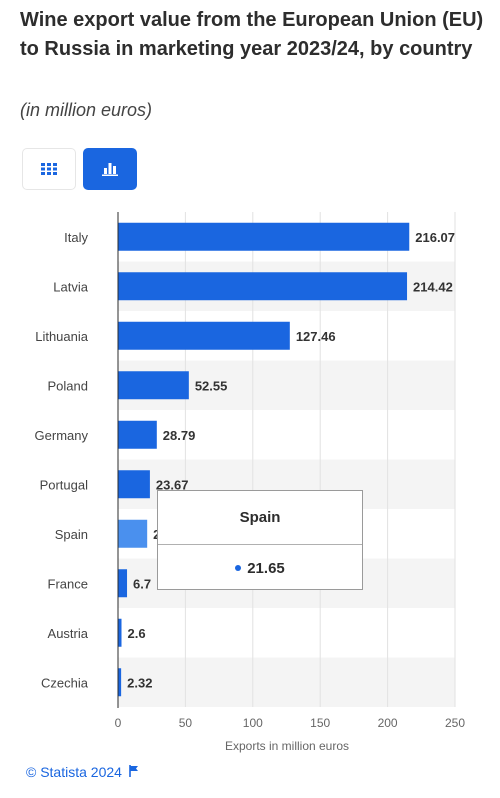 The width and height of the screenshot is (500, 798). I want to click on flag-icon, so click(134, 772).